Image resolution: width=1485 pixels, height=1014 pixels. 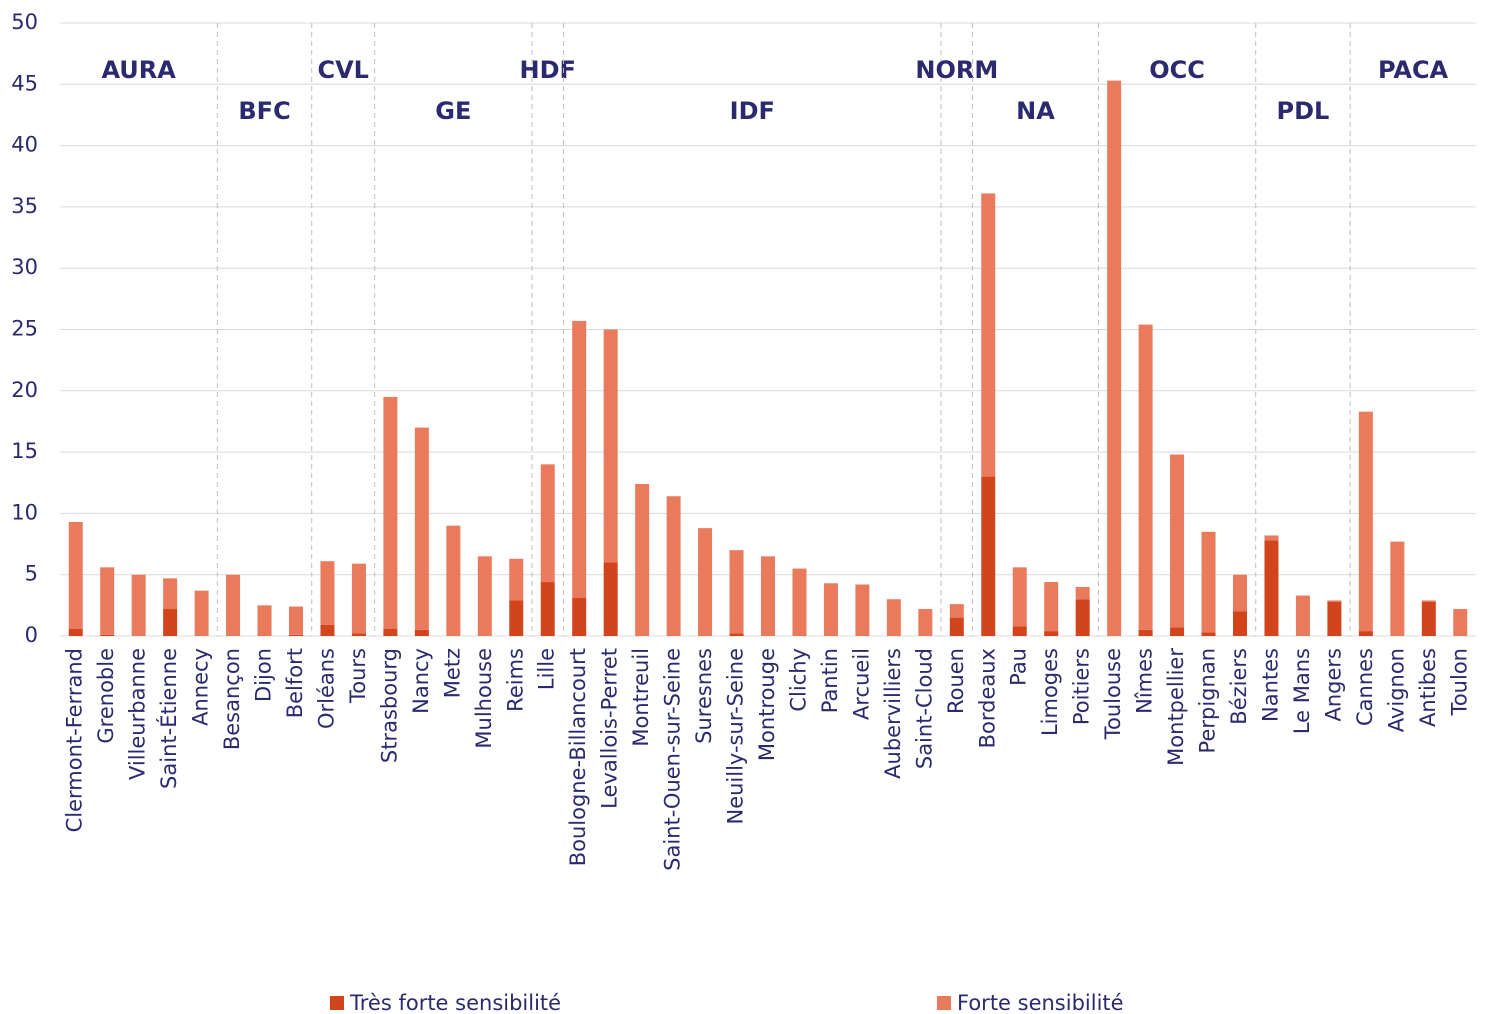 What do you see at coordinates (24, 267) in the screenshot?
I see `y-tick-label: 30` at bounding box center [24, 267].